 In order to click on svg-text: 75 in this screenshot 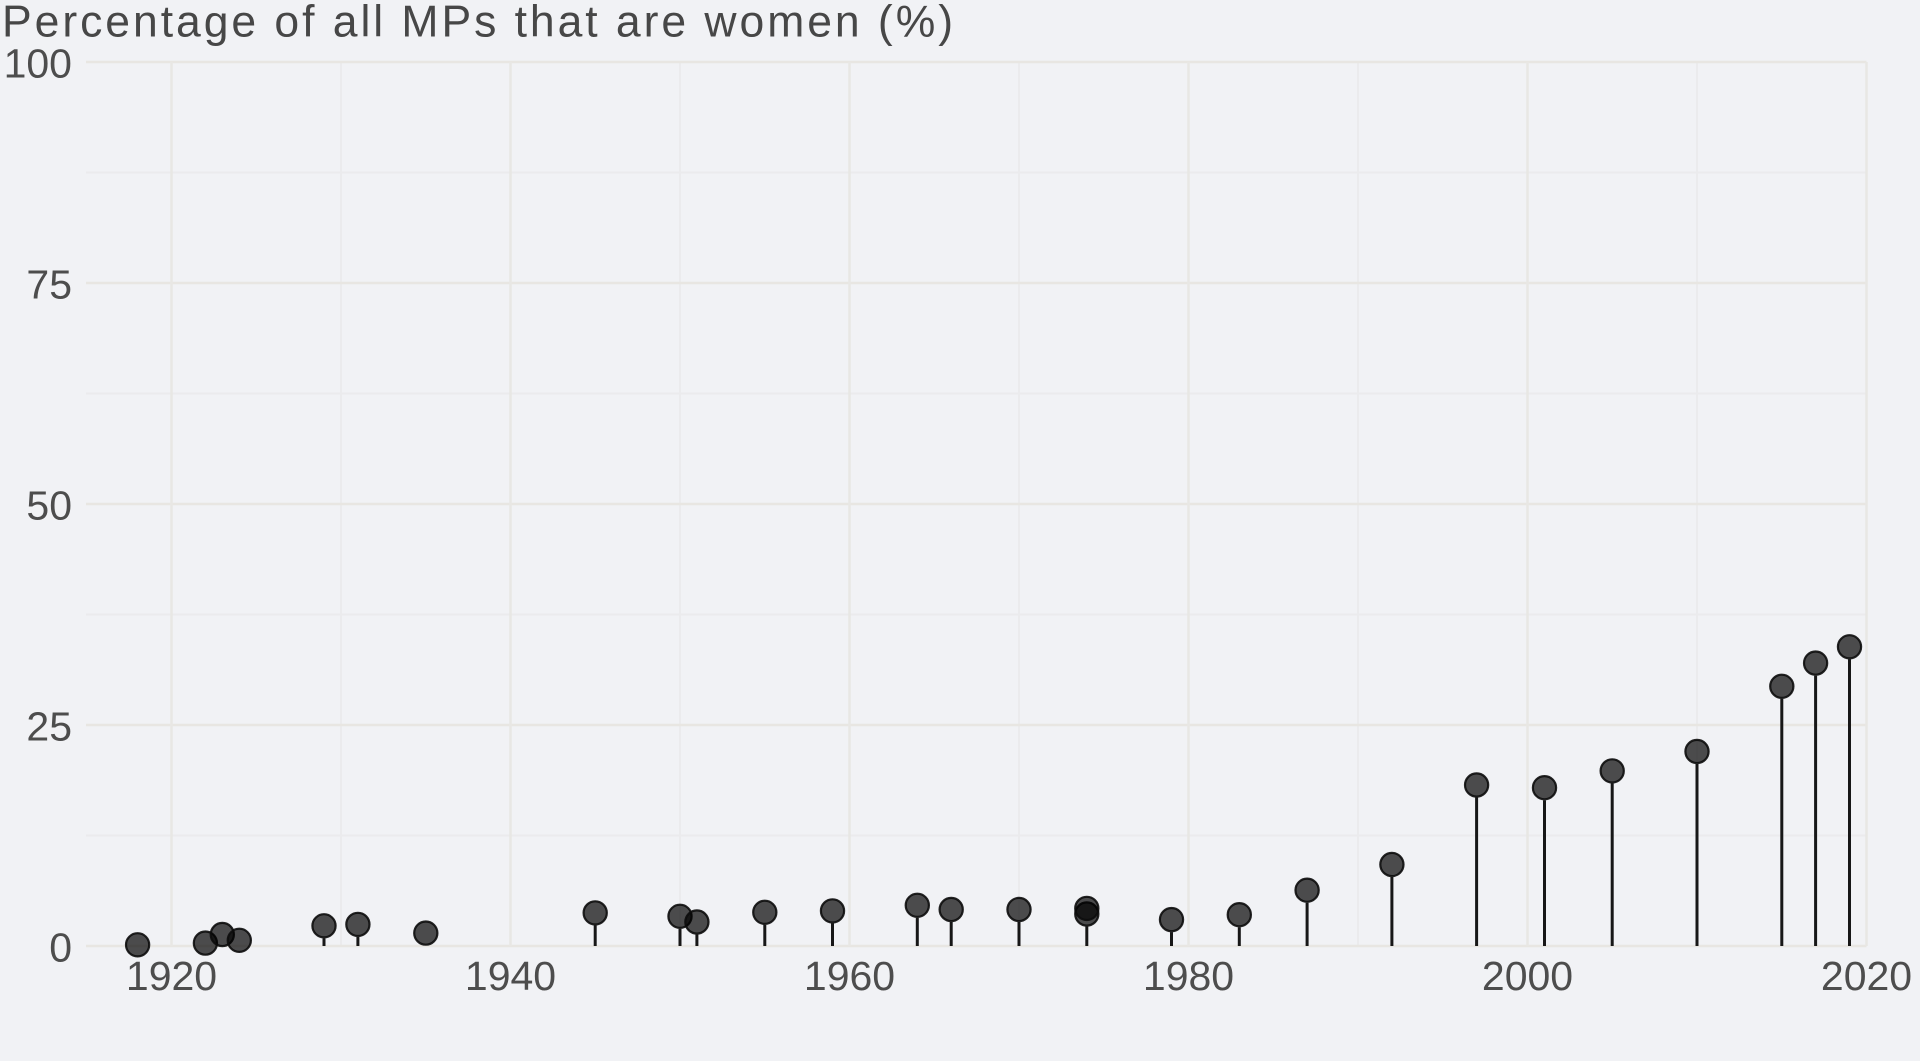, I will do `click(49, 285)`.